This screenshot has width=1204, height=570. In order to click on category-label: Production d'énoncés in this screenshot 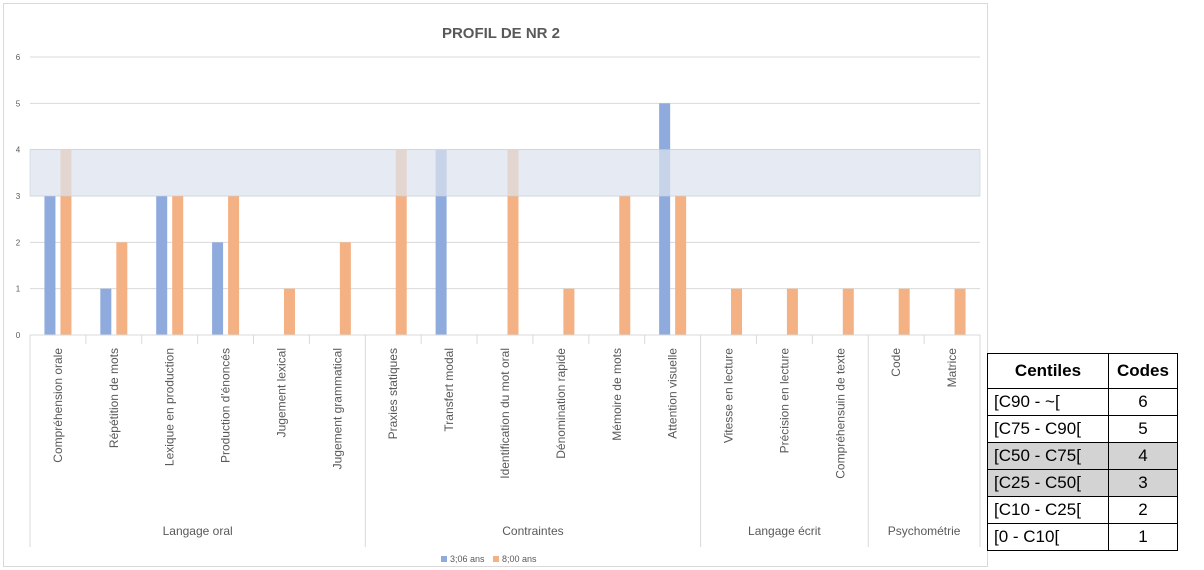, I will do `click(226, 405)`.